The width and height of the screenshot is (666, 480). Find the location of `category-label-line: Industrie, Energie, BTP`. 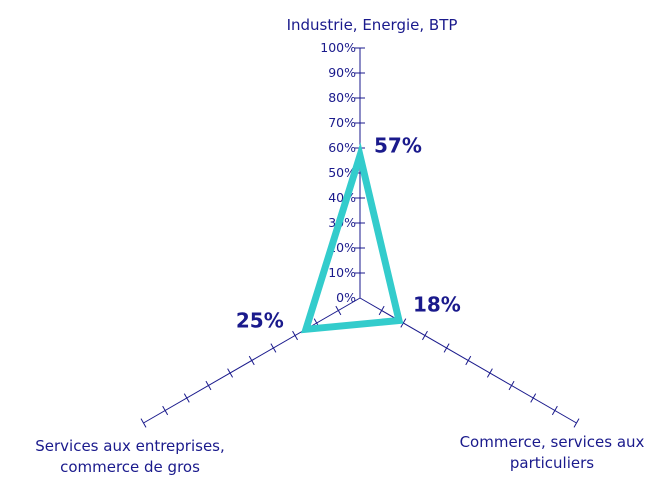

category-label-line: Industrie, Energie, BTP is located at coordinates (372, 25).